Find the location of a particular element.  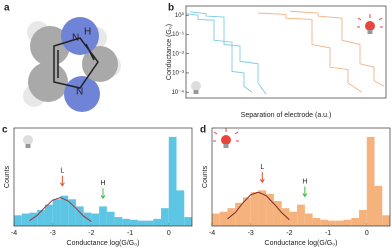

y-tick-label: 10⁻¹ is located at coordinates (178, 35).